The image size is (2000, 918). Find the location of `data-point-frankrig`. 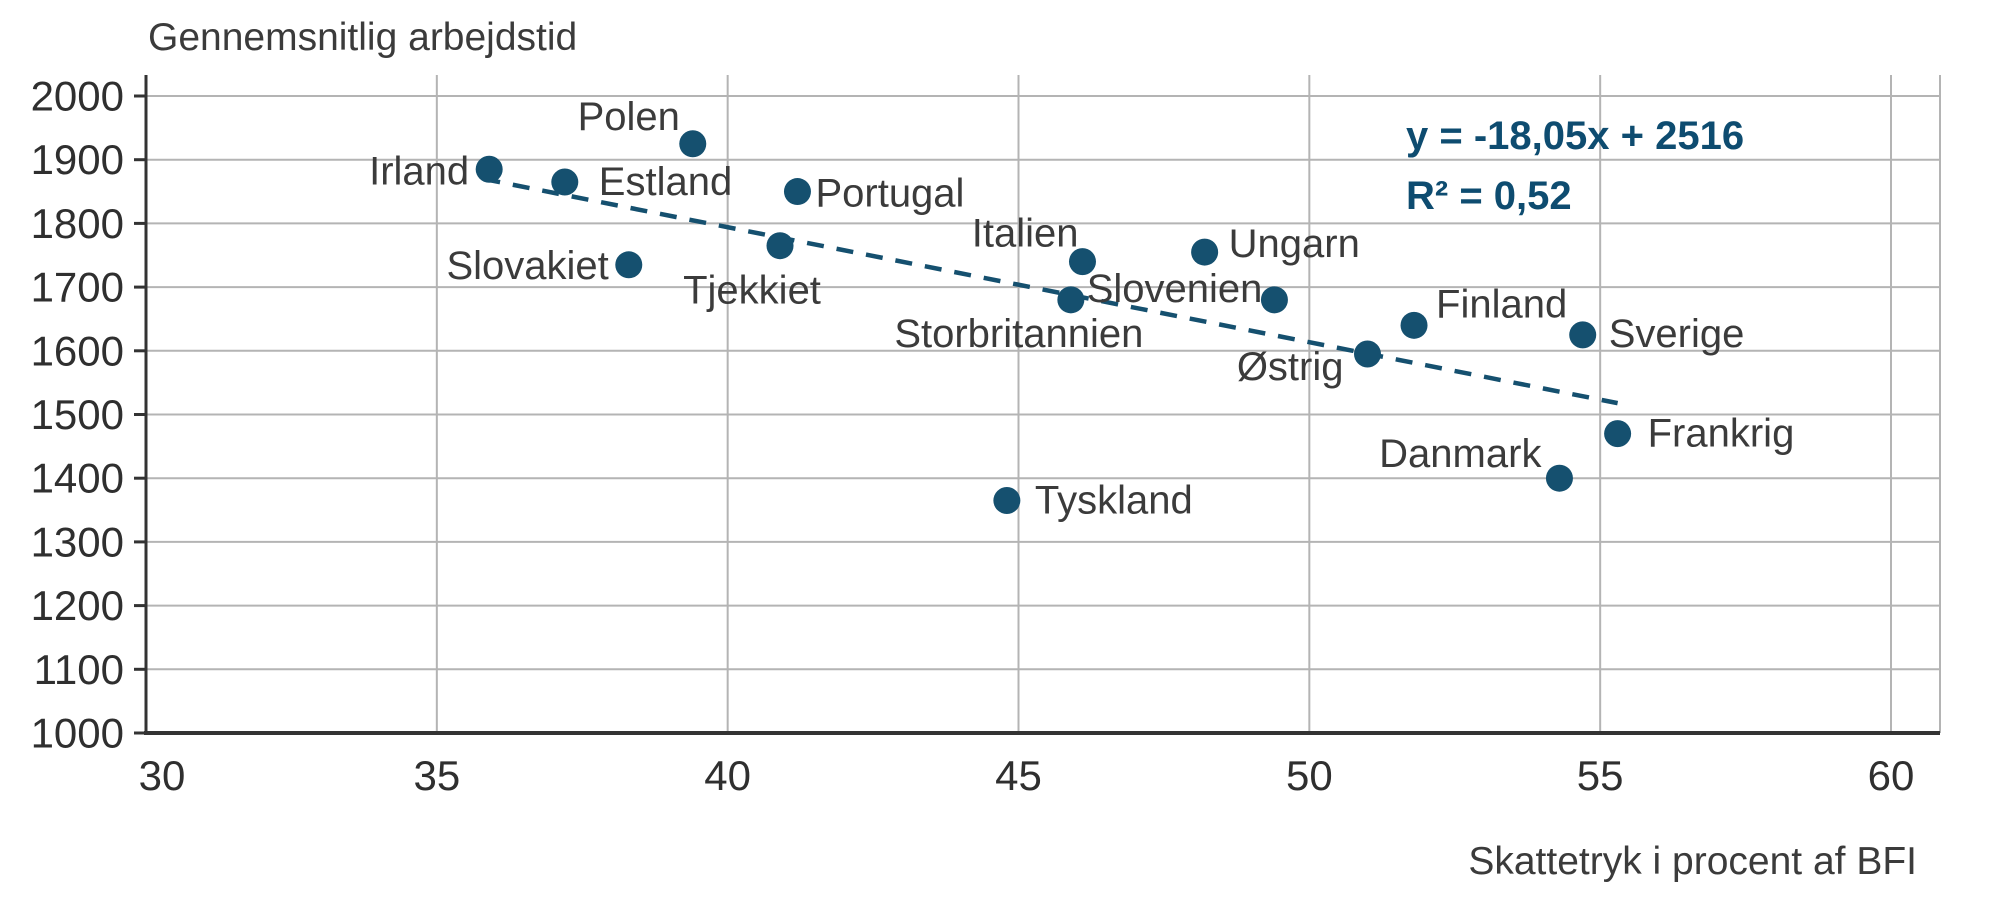

data-point-frankrig is located at coordinates (1618, 434).